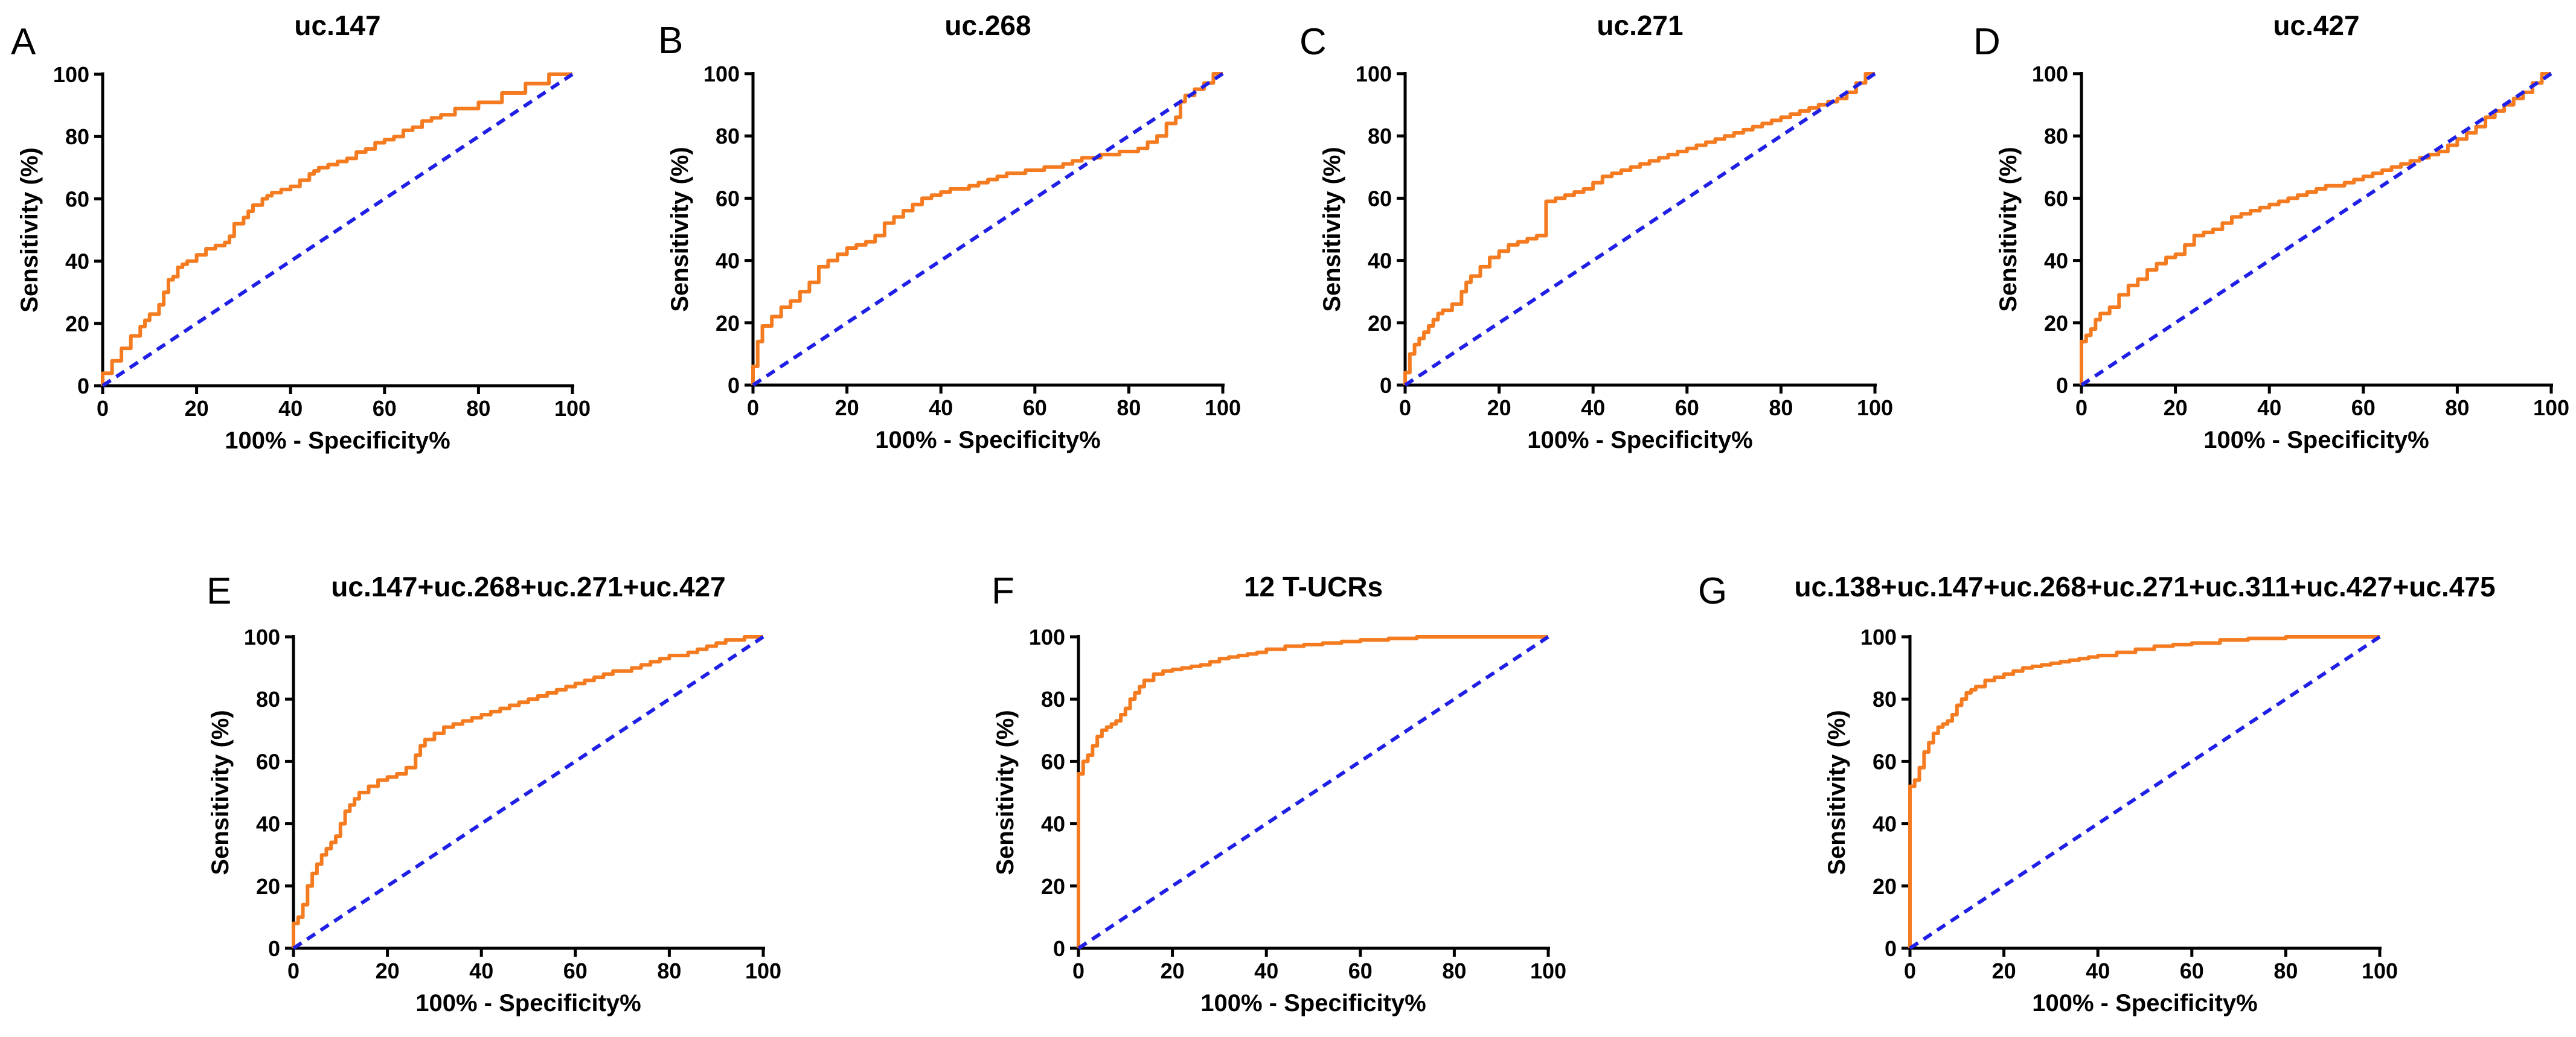 The image size is (2576, 1037). Describe the element at coordinates (1003, 591) in the screenshot. I see `panel-letter: F` at that location.